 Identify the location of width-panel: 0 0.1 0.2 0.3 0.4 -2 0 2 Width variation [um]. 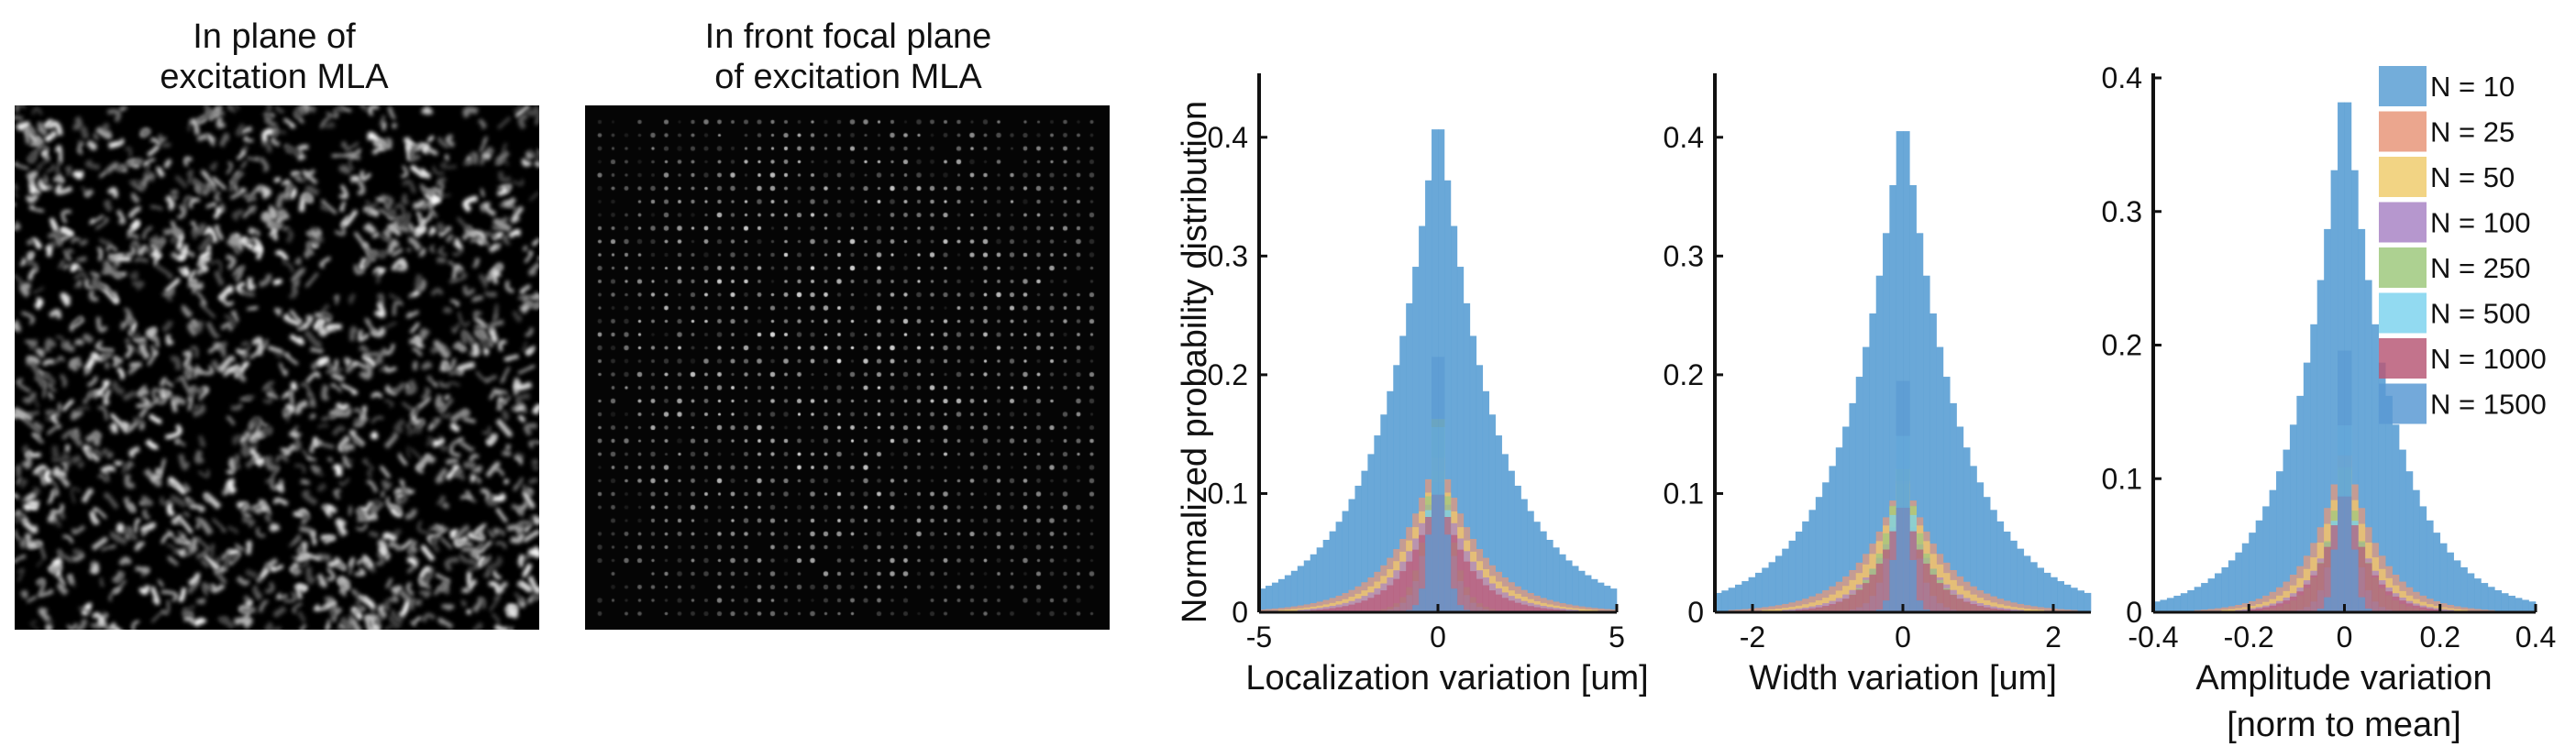
(1878, 385).